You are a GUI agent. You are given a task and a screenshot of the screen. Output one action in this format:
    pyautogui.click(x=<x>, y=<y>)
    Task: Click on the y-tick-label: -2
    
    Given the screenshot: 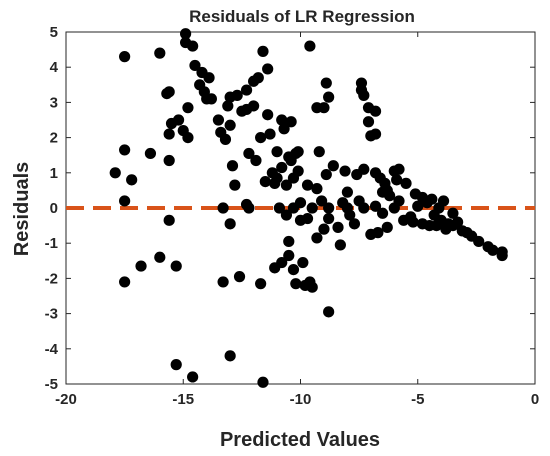 What is the action you would take?
    pyautogui.click(x=51, y=278)
    